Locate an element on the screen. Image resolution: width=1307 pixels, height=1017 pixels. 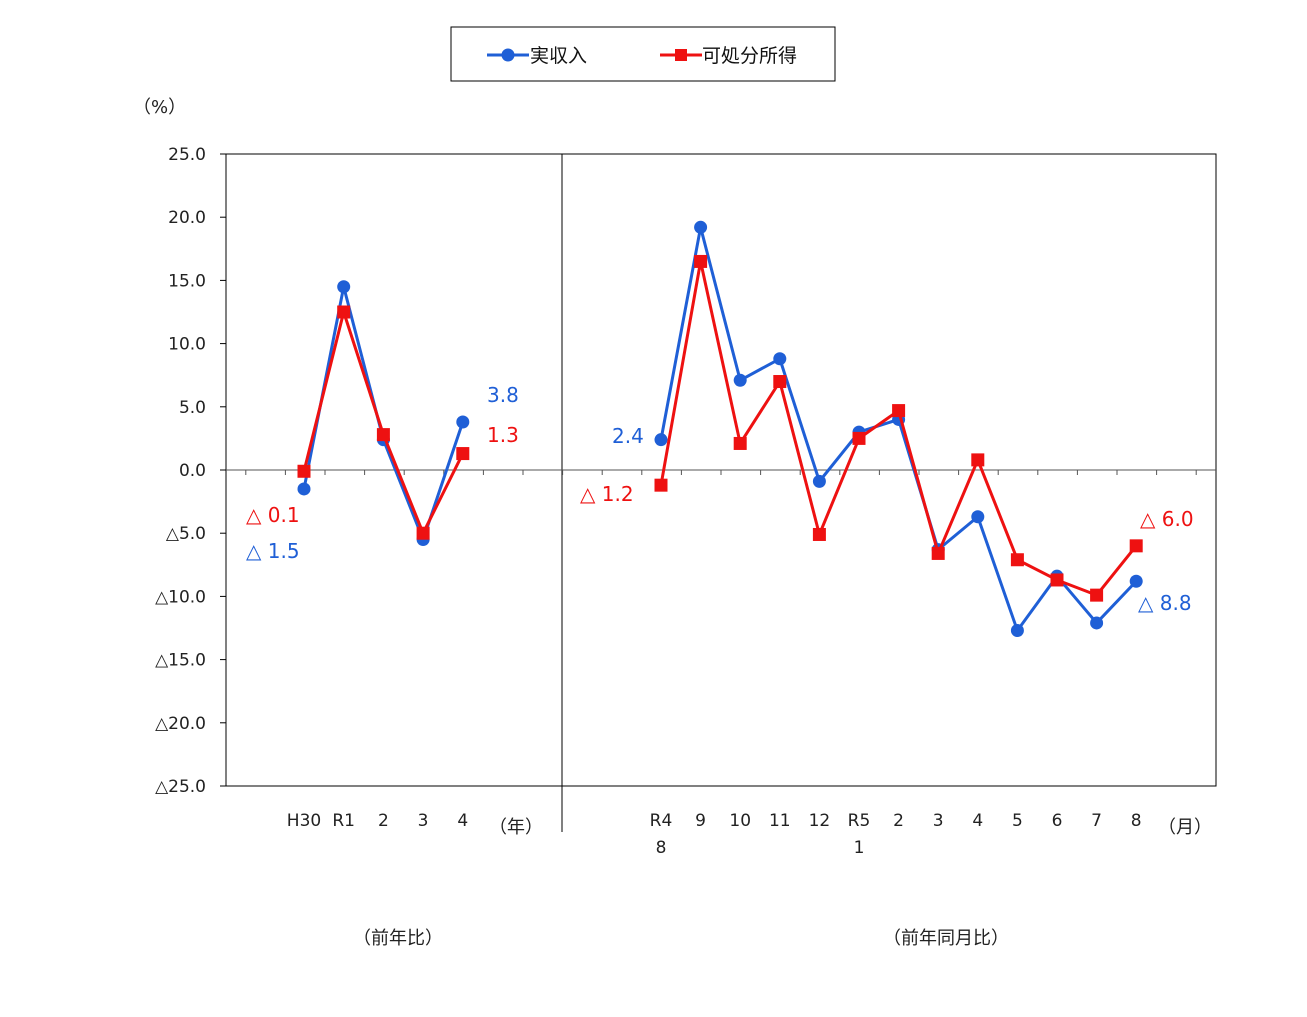
x-tick-label: H30 is located at coordinates (304, 821).